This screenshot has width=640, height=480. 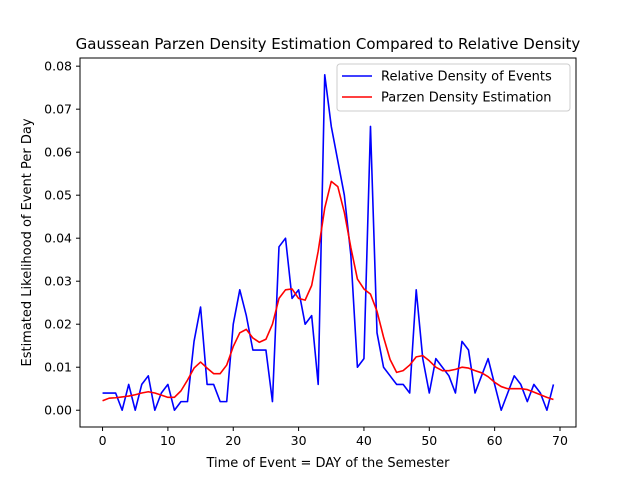 I want to click on y-axis-label: Estimated Likelihood of Event Per Day, so click(x=27, y=242).